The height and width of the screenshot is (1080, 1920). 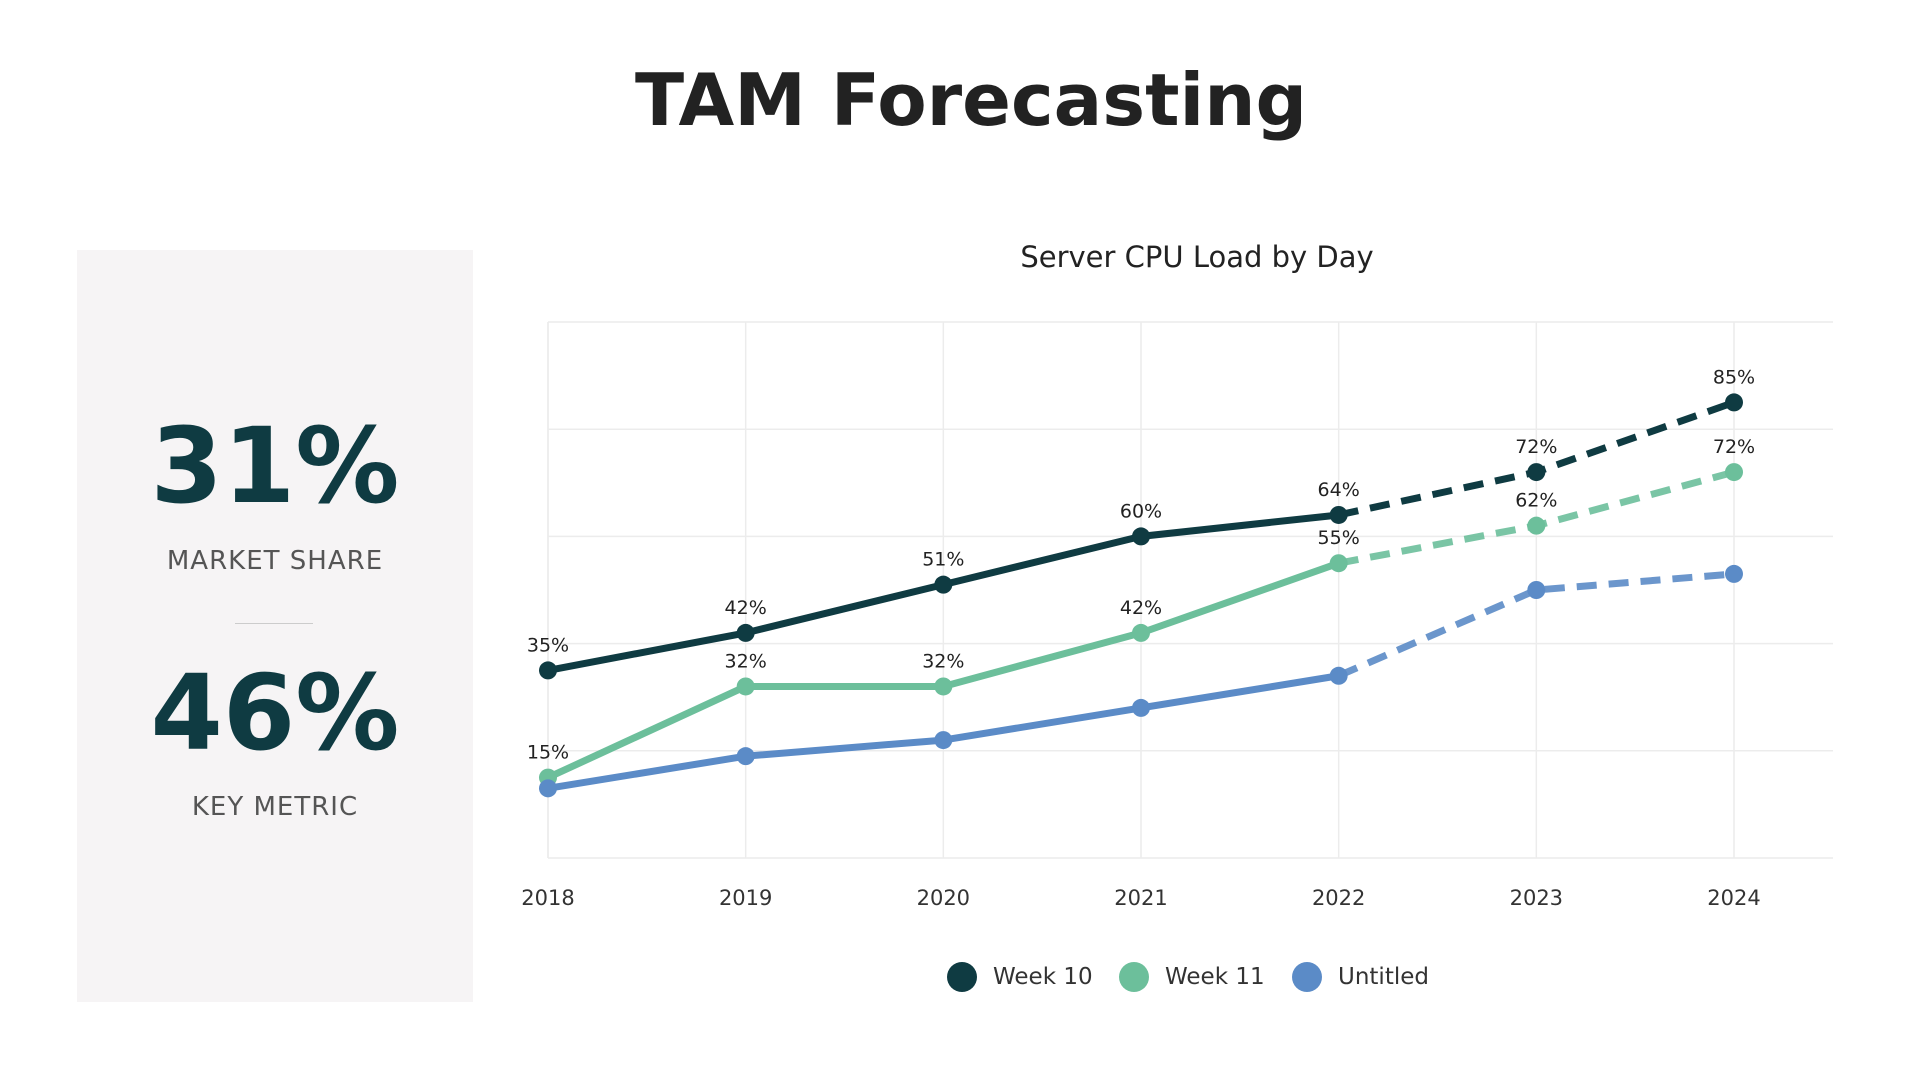 What do you see at coordinates (275, 807) in the screenshot?
I see `key-metric-label: KEY METRIC` at bounding box center [275, 807].